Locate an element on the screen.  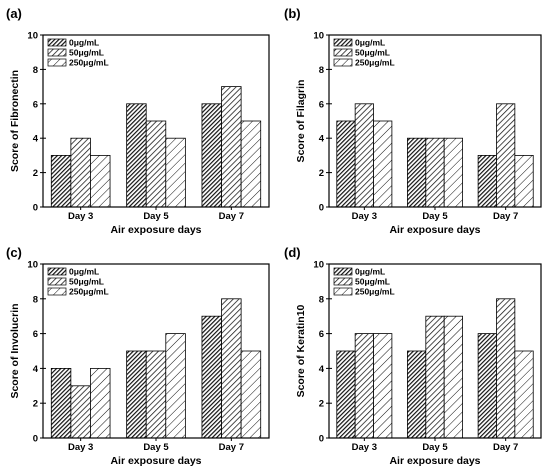
panel-label: (a) is located at coordinates (14, 13).